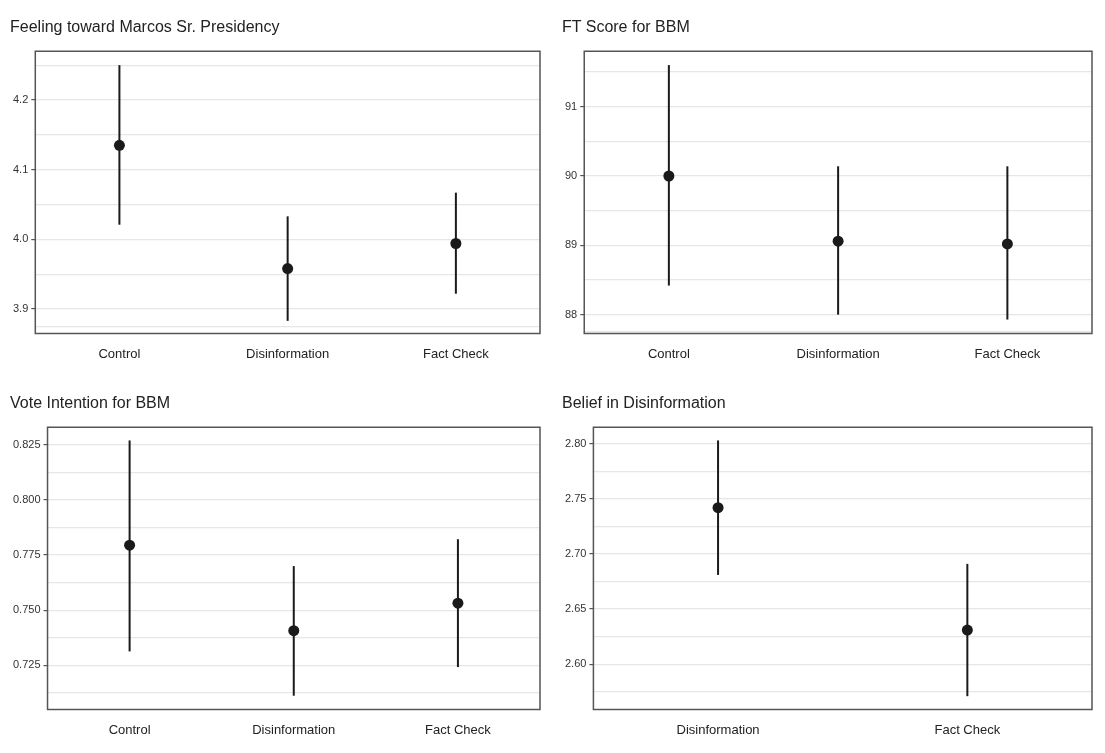  Describe the element at coordinates (626, 27) in the screenshot. I see `chart-title: FT Score for BBM` at that location.